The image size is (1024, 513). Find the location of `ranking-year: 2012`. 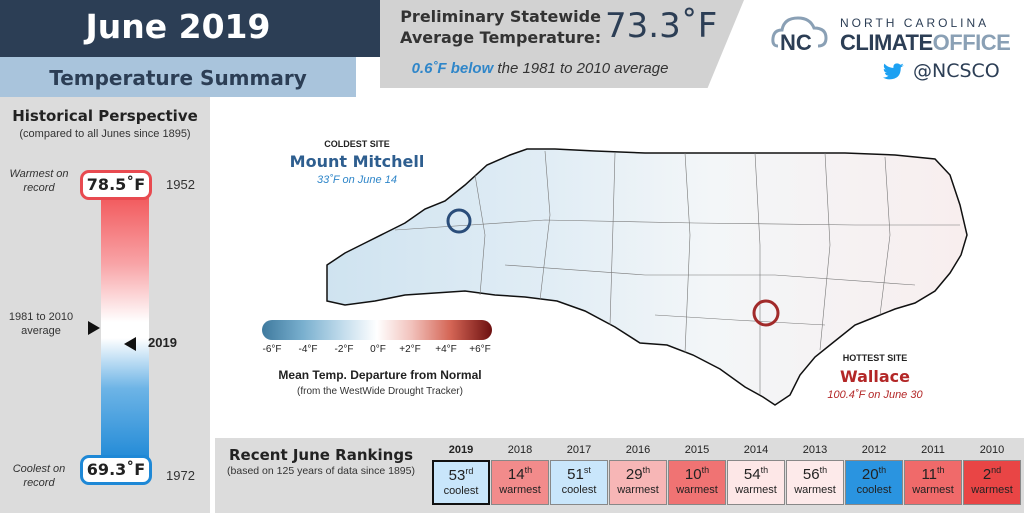

ranking-year: 2012 is located at coordinates (874, 450).